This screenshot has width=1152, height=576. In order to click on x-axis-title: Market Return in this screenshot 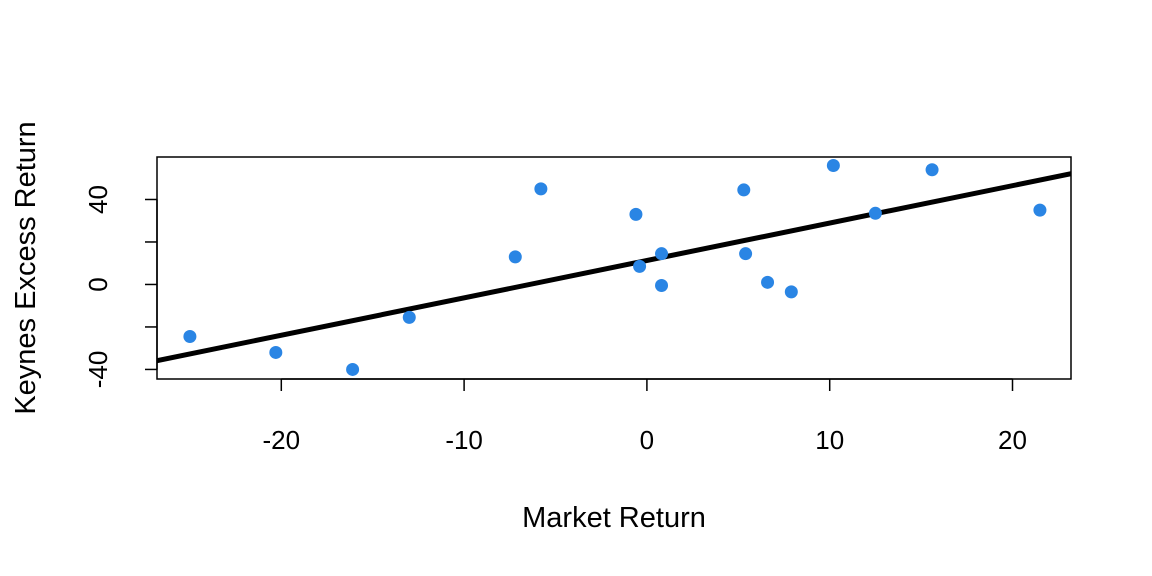, I will do `click(614, 518)`.